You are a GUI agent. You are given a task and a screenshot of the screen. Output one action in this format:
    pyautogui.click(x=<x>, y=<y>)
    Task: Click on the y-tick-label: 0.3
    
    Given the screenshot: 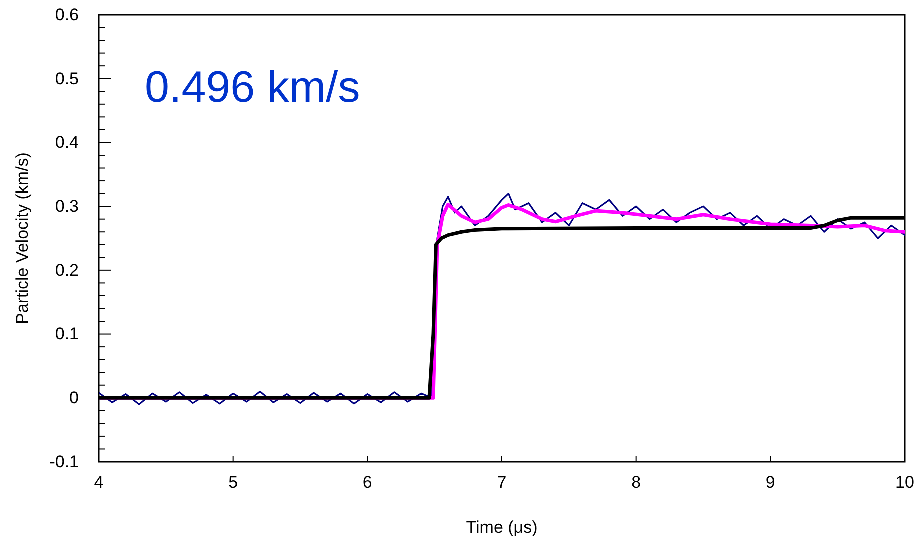 What is the action you would take?
    pyautogui.click(x=67, y=206)
    